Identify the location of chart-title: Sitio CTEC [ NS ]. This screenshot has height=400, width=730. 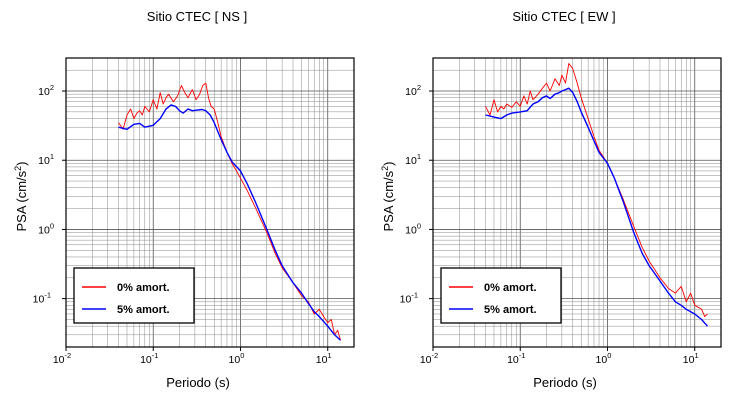
(197, 16).